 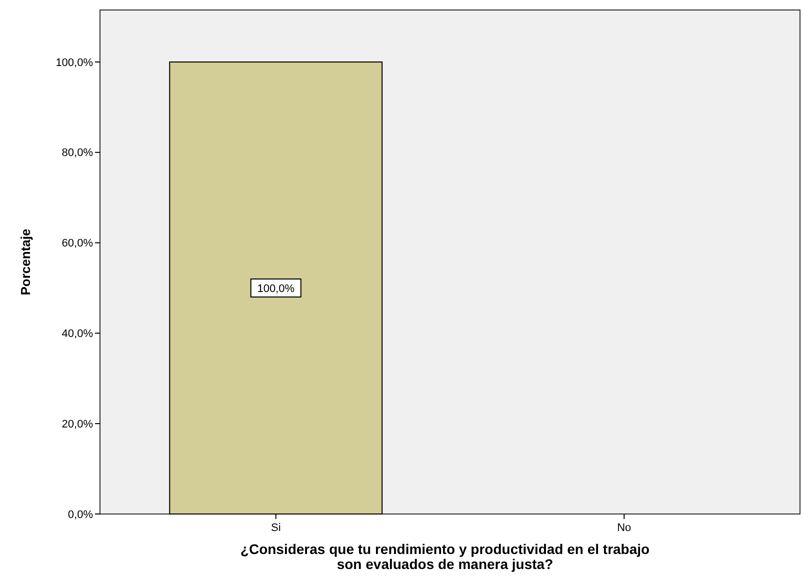 I want to click on x-tick-label: No, so click(x=624, y=528).